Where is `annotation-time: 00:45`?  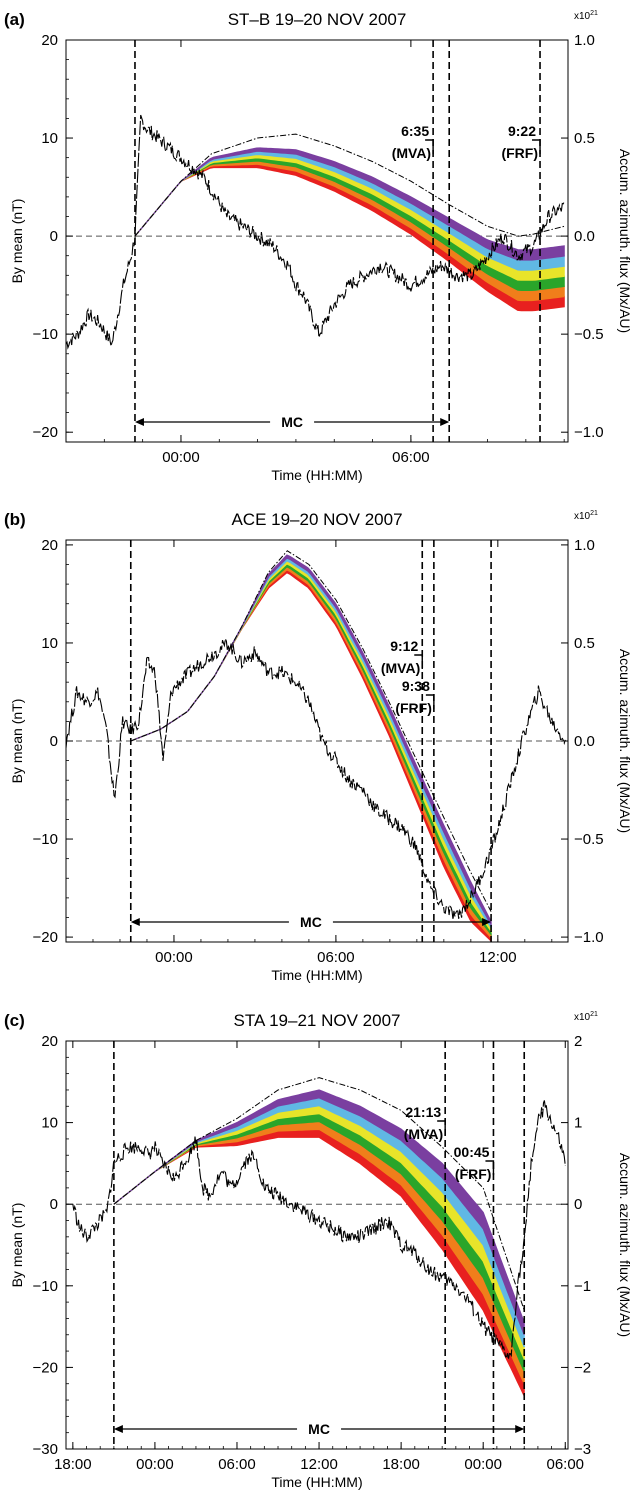 annotation-time: 00:45 is located at coordinates (472, 1152).